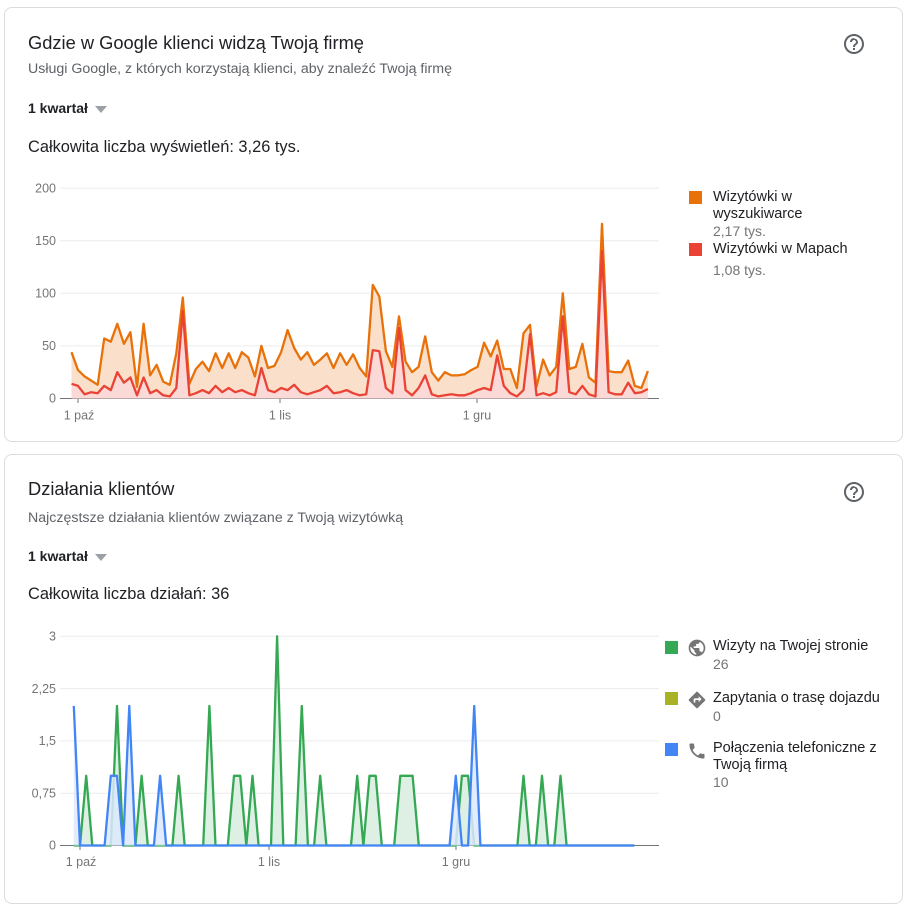 This screenshot has width=908, height=904. I want to click on svg-text: 200, so click(45, 188).